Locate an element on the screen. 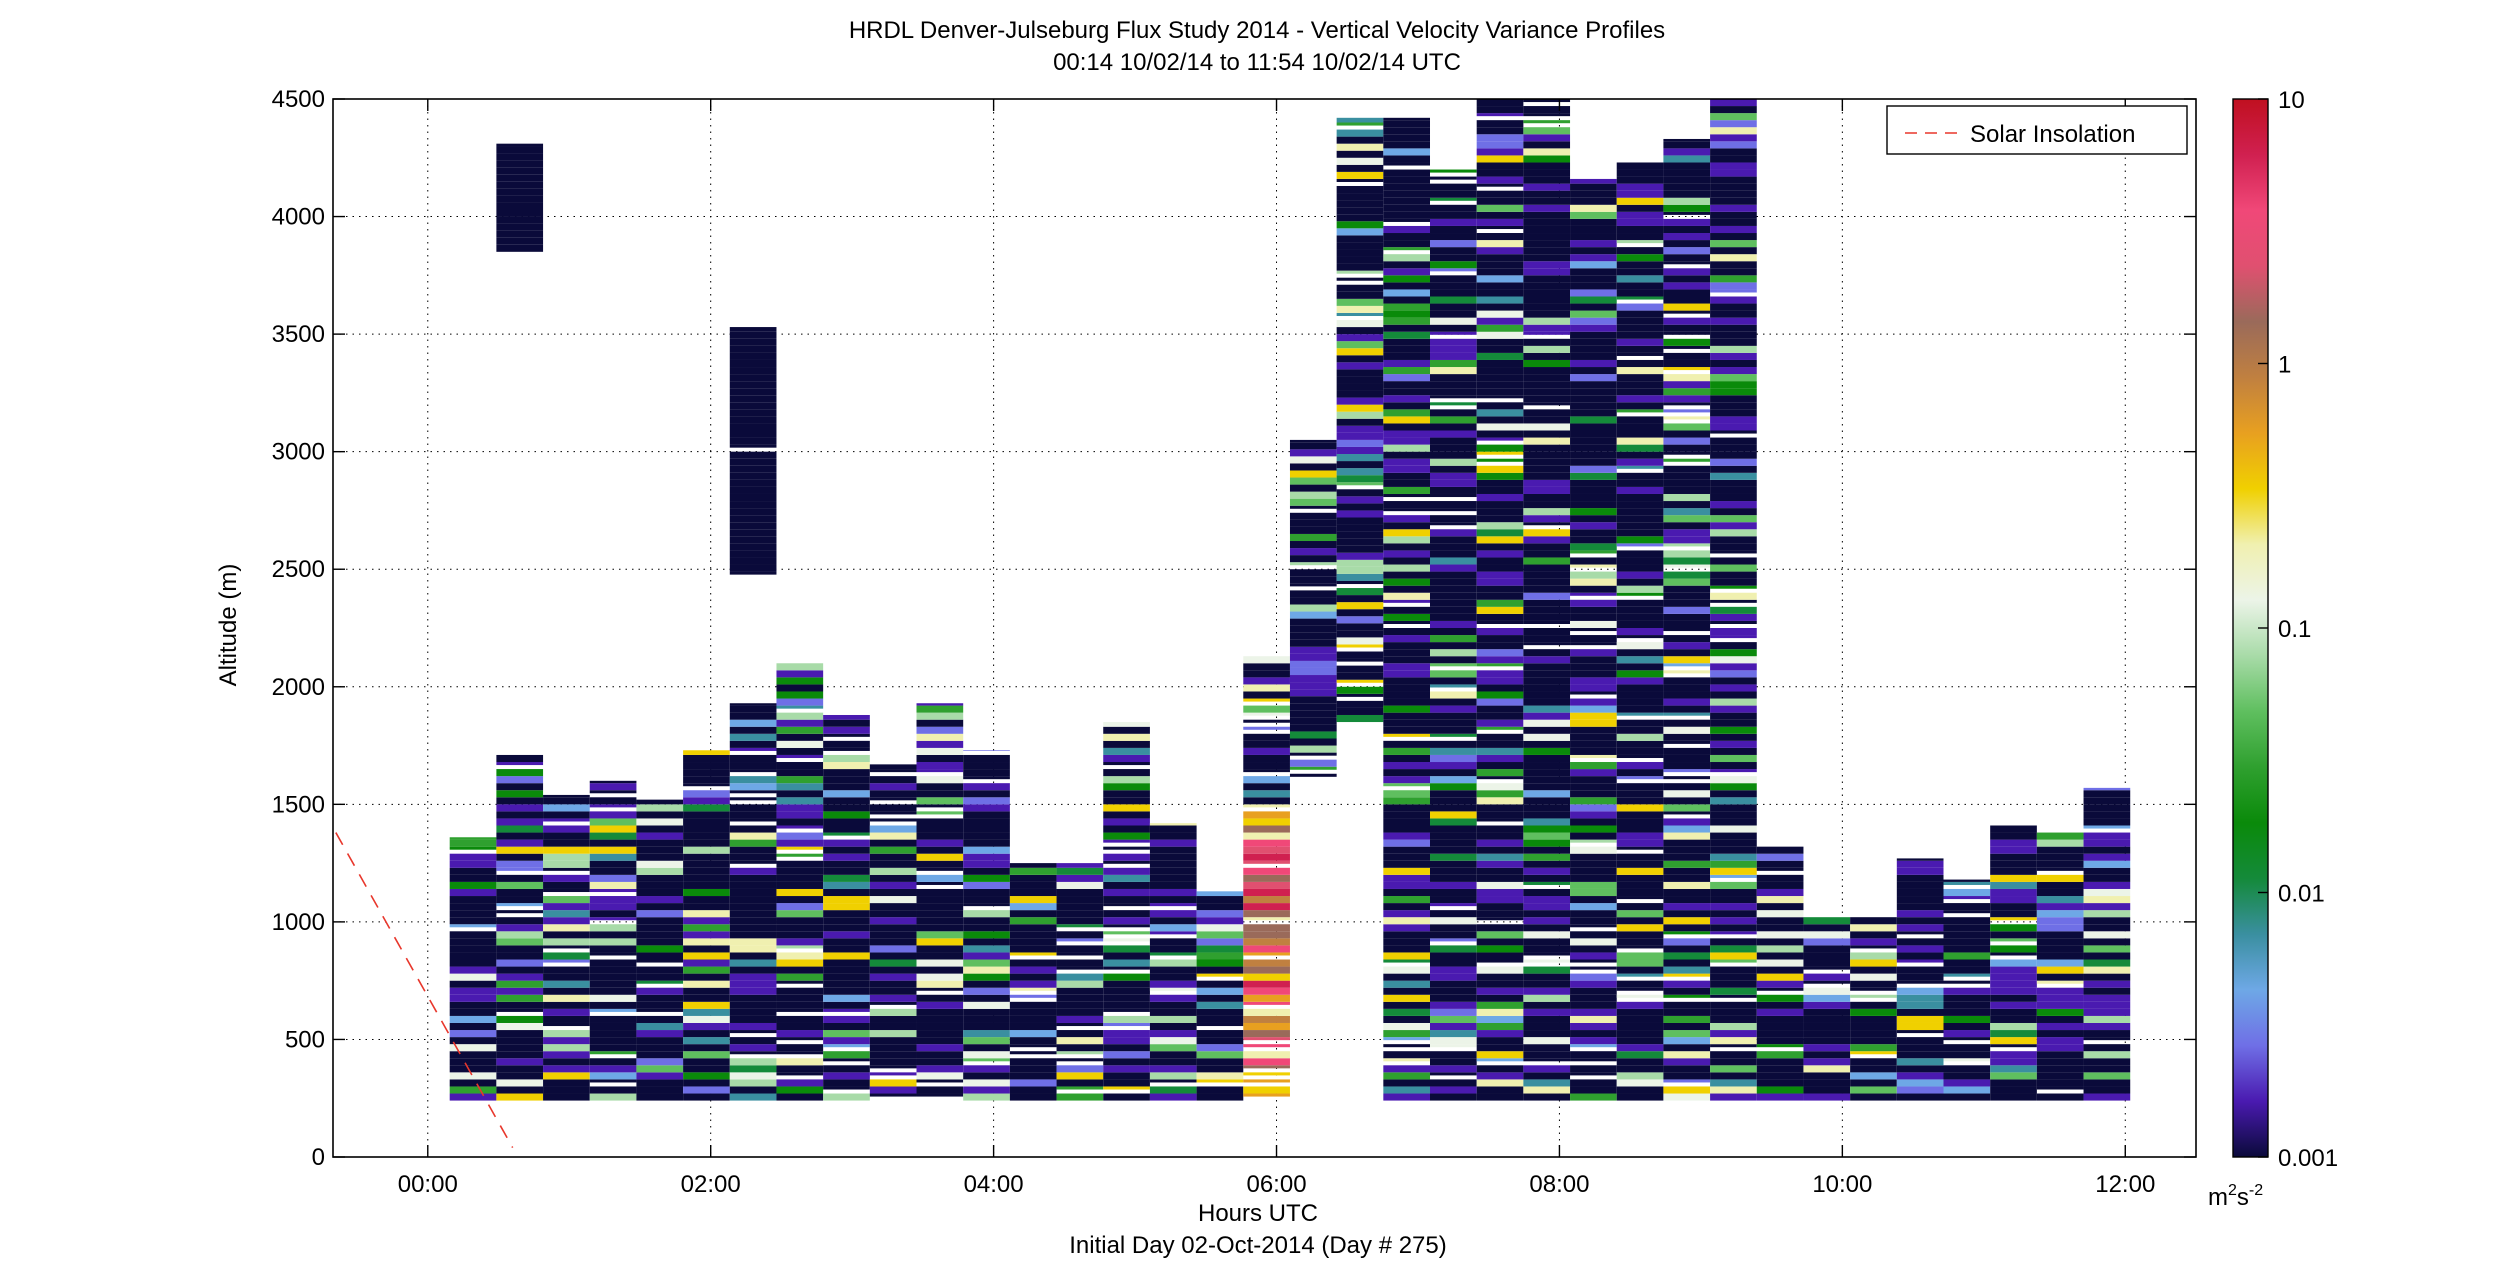  y-tick-label: 2000 is located at coordinates (298, 687).